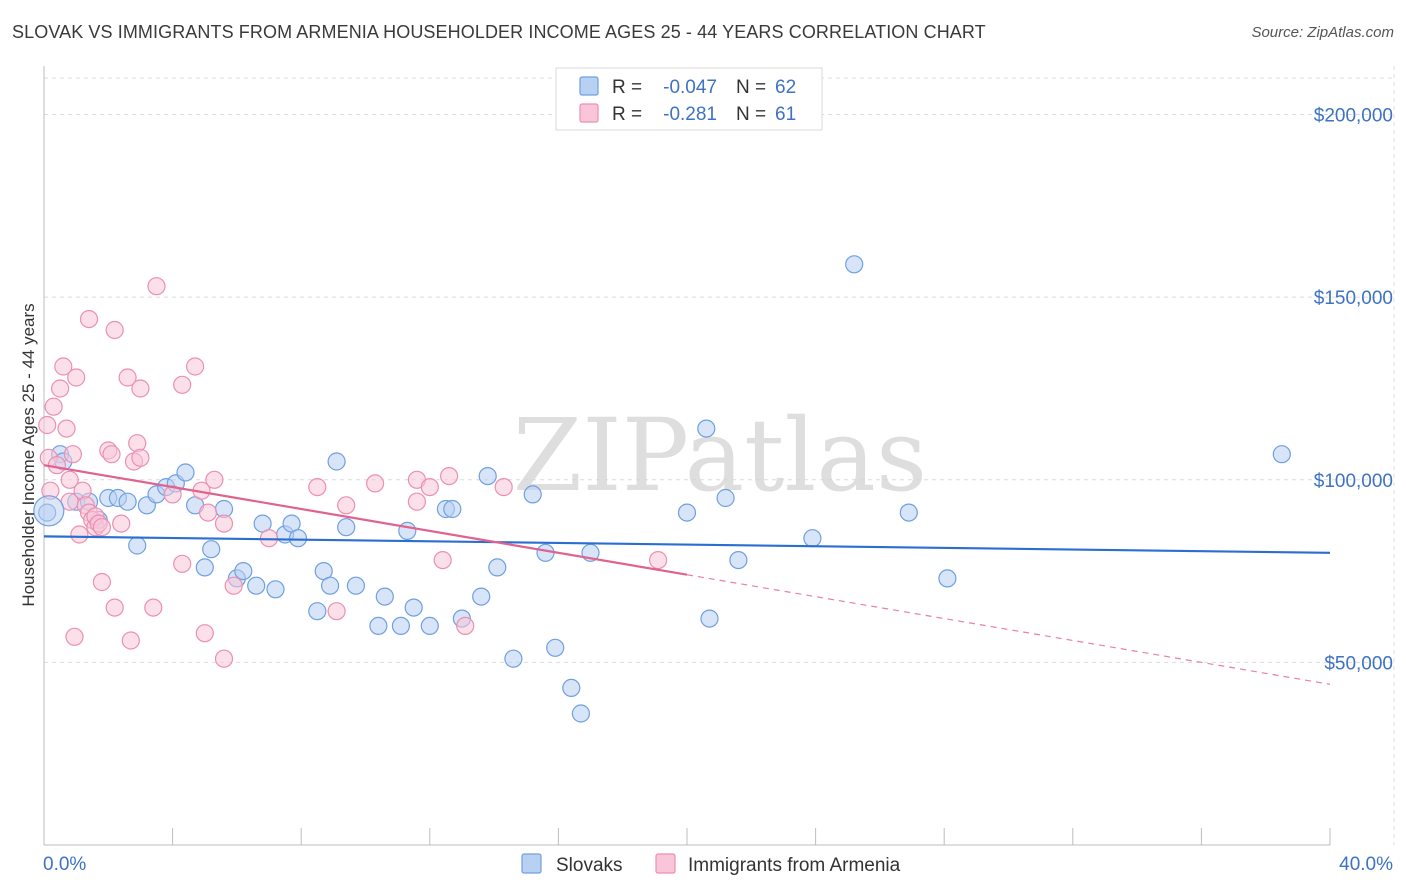 Image resolution: width=1406 pixels, height=892 pixels. I want to click on y-axis-label: Householder Income Ages 25 - 44 years, so click(28, 454).